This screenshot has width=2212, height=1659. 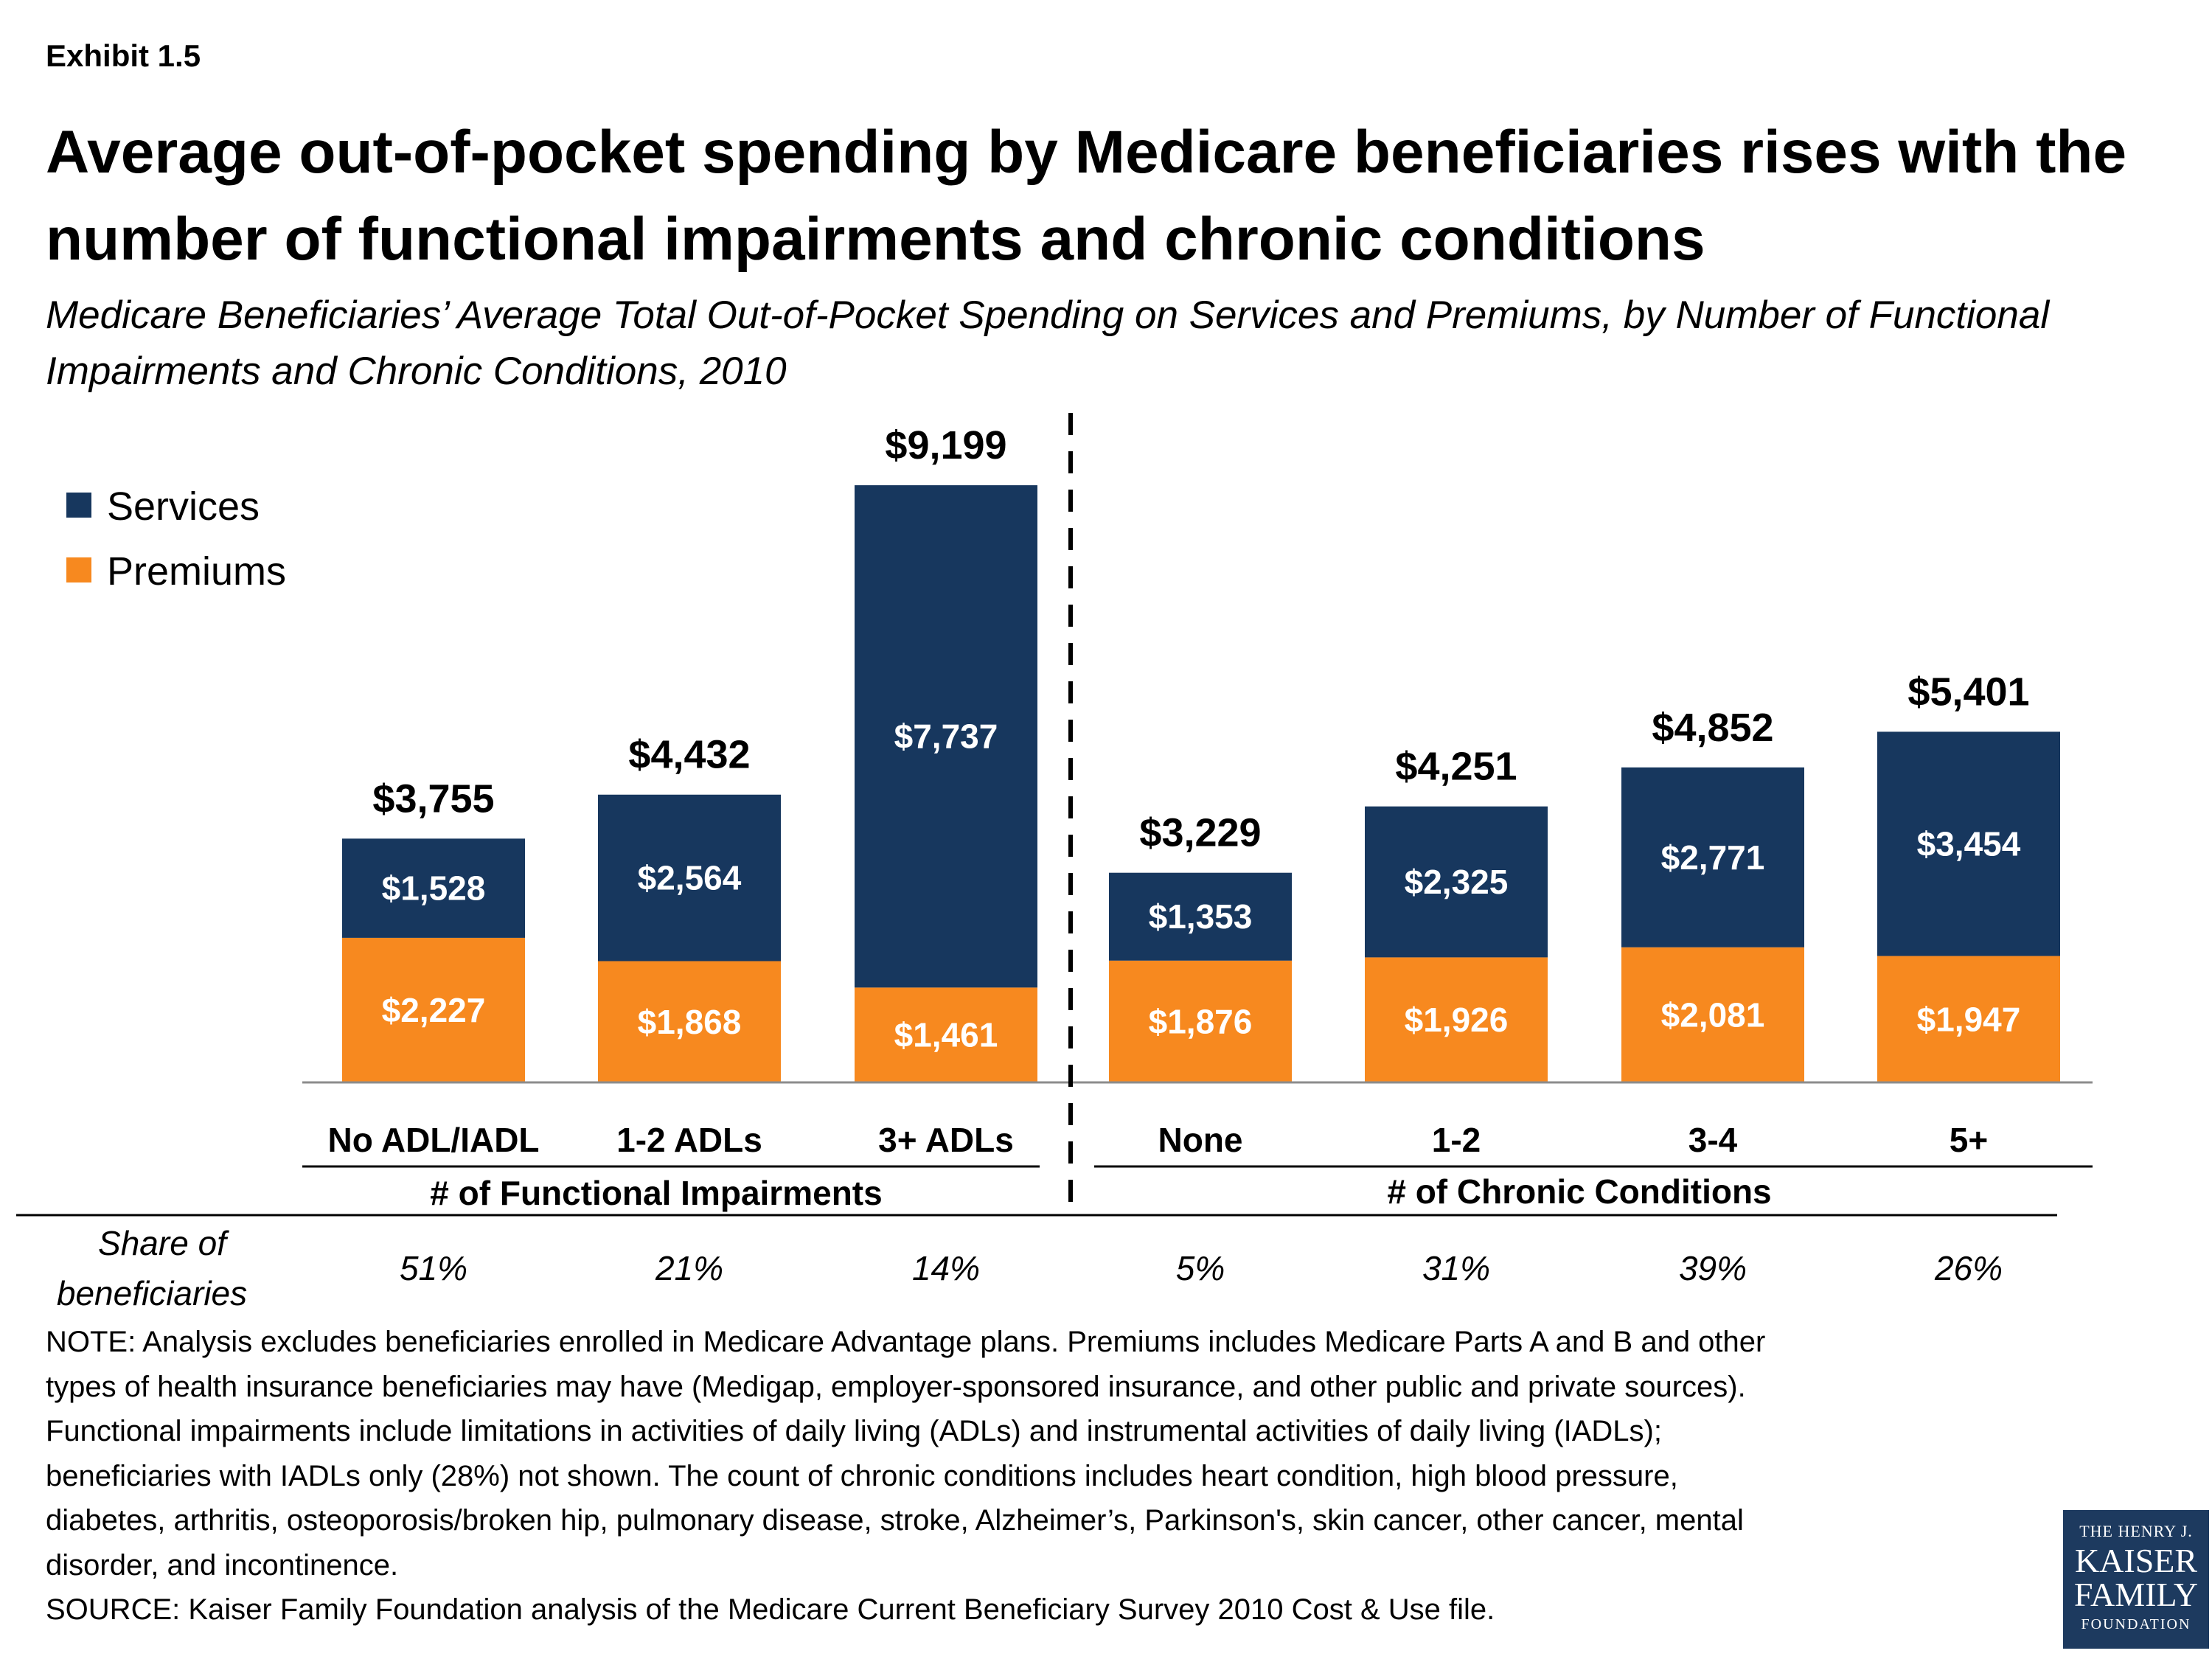 I want to click on share-value: 5%, so click(x=1200, y=1268).